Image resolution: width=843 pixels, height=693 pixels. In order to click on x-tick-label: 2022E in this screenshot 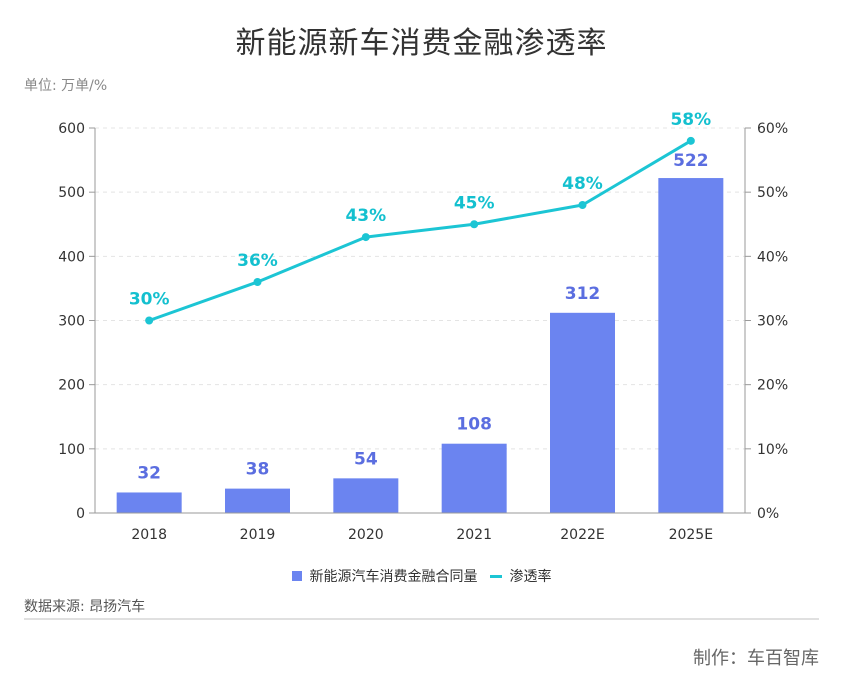, I will do `click(582, 535)`.